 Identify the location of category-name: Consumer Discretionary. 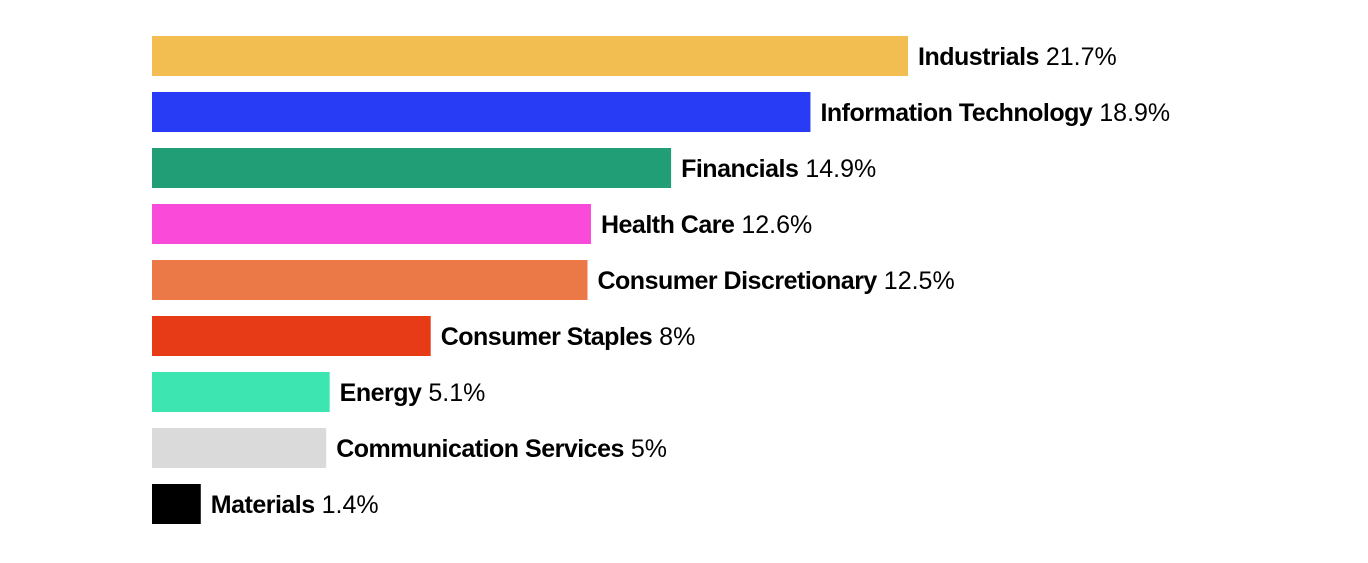
(737, 281).